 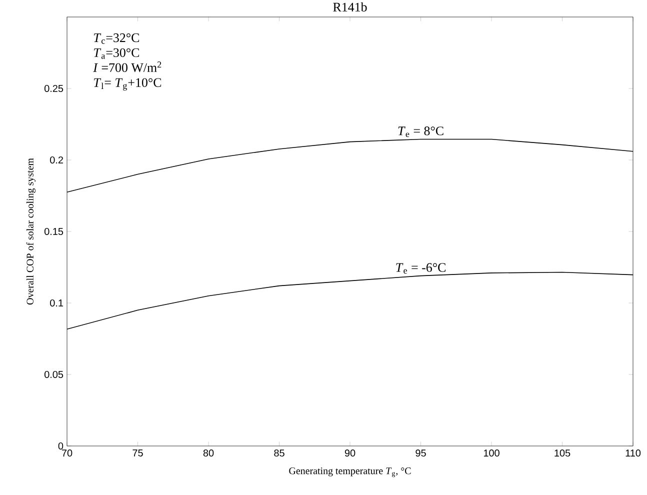 What do you see at coordinates (54, 232) in the screenshot?
I see `y-tick-label: 0.15` at bounding box center [54, 232].